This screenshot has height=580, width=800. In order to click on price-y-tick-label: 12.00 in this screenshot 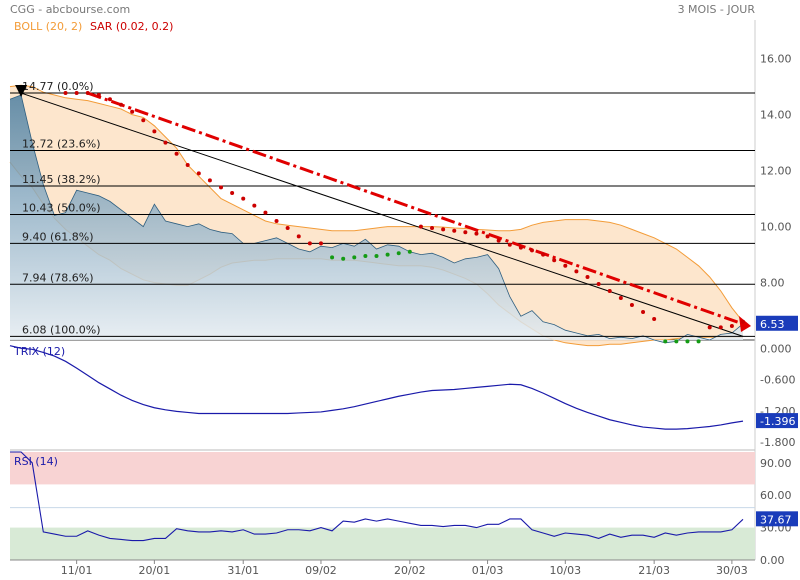, I will do `click(776, 171)`.